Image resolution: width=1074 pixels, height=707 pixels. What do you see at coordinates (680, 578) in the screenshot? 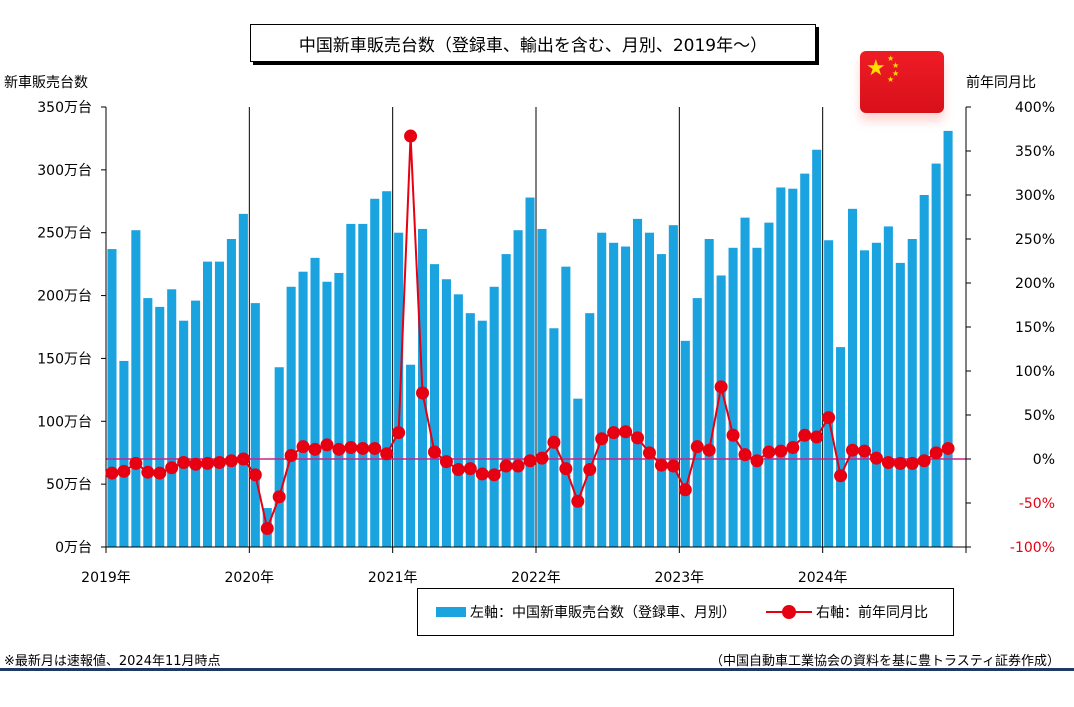
I see `x-axis-year-label: 2023年` at bounding box center [680, 578].